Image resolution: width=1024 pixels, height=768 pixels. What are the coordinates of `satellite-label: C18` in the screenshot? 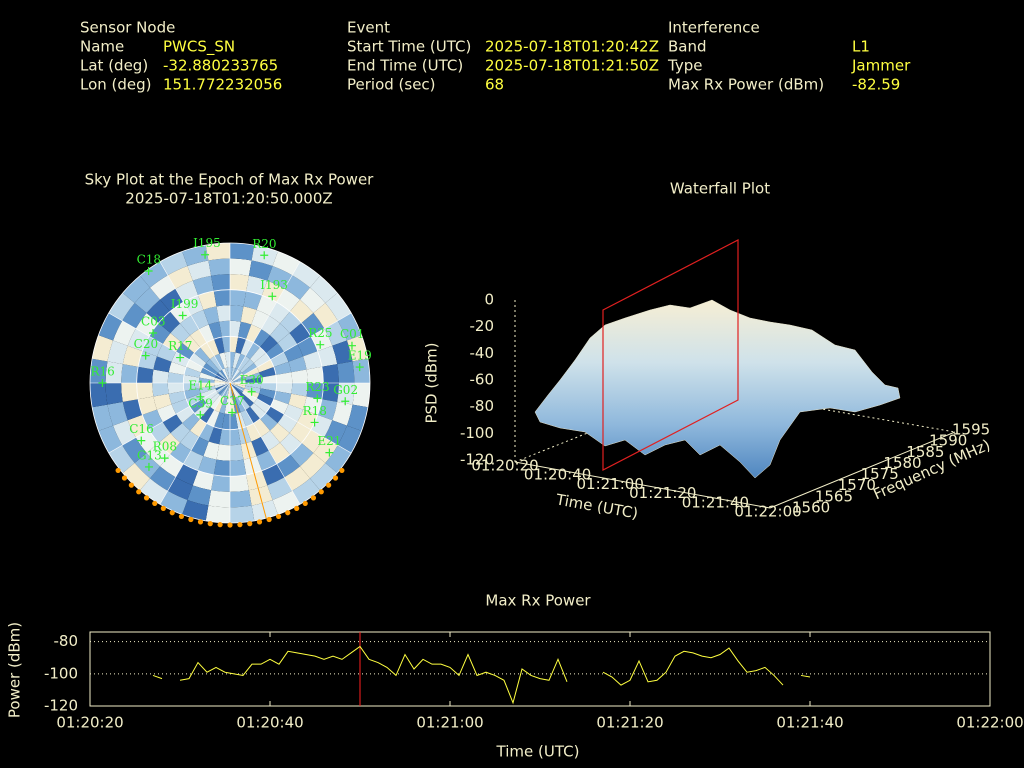 It's located at (149, 259).